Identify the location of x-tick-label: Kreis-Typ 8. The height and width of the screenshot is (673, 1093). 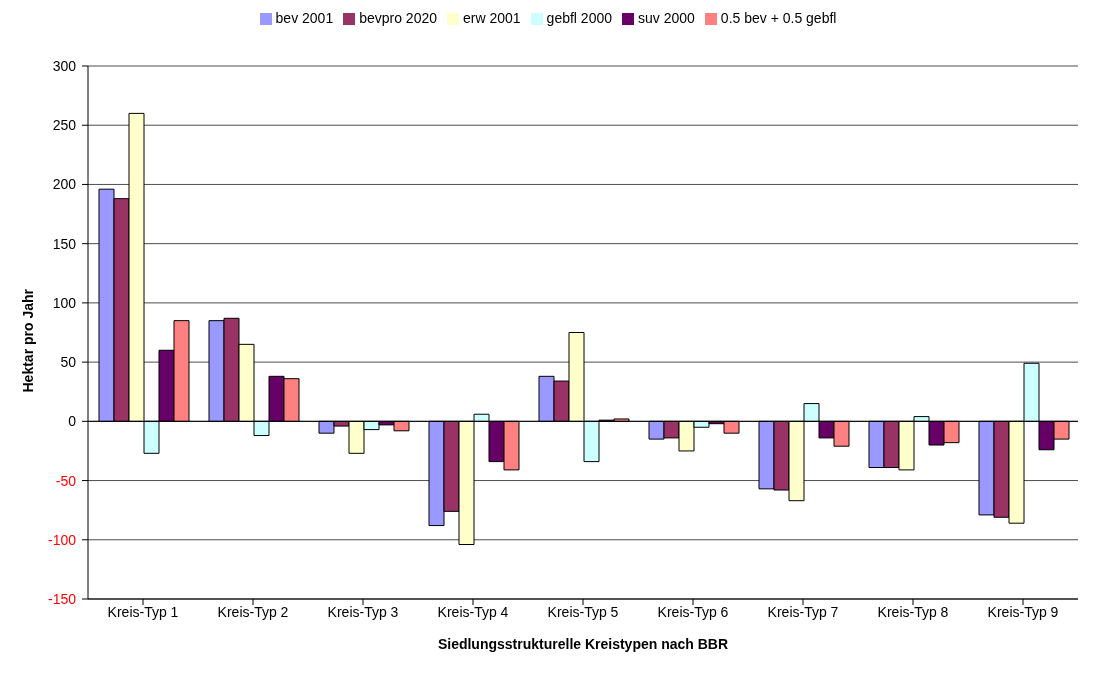
(913, 611).